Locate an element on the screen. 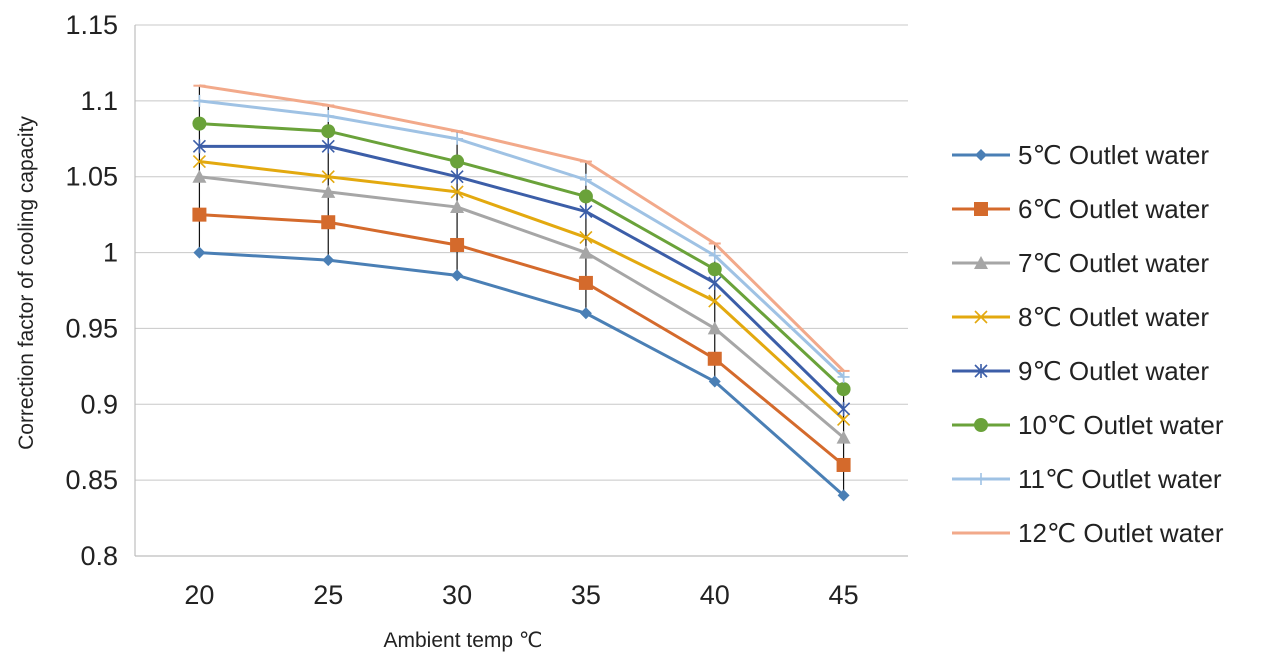 Image resolution: width=1274 pixels, height=659 pixels. y-tick-label: 0.8 is located at coordinates (99, 556).